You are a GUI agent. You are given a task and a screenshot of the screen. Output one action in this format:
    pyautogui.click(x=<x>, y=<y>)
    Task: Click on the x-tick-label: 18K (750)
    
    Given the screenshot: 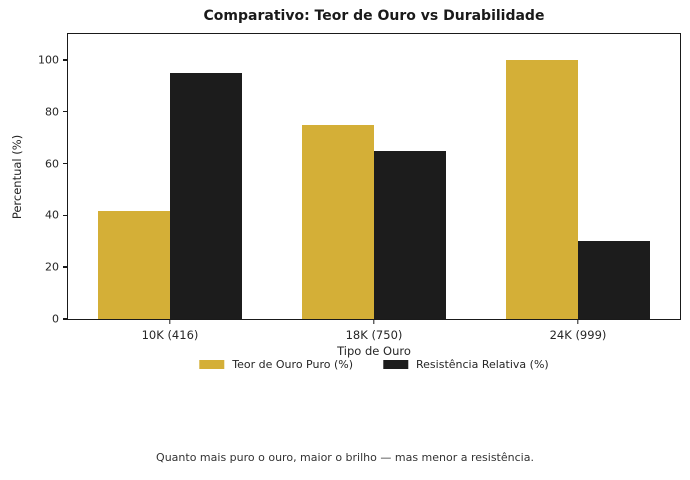 What is the action you would take?
    pyautogui.click(x=374, y=335)
    